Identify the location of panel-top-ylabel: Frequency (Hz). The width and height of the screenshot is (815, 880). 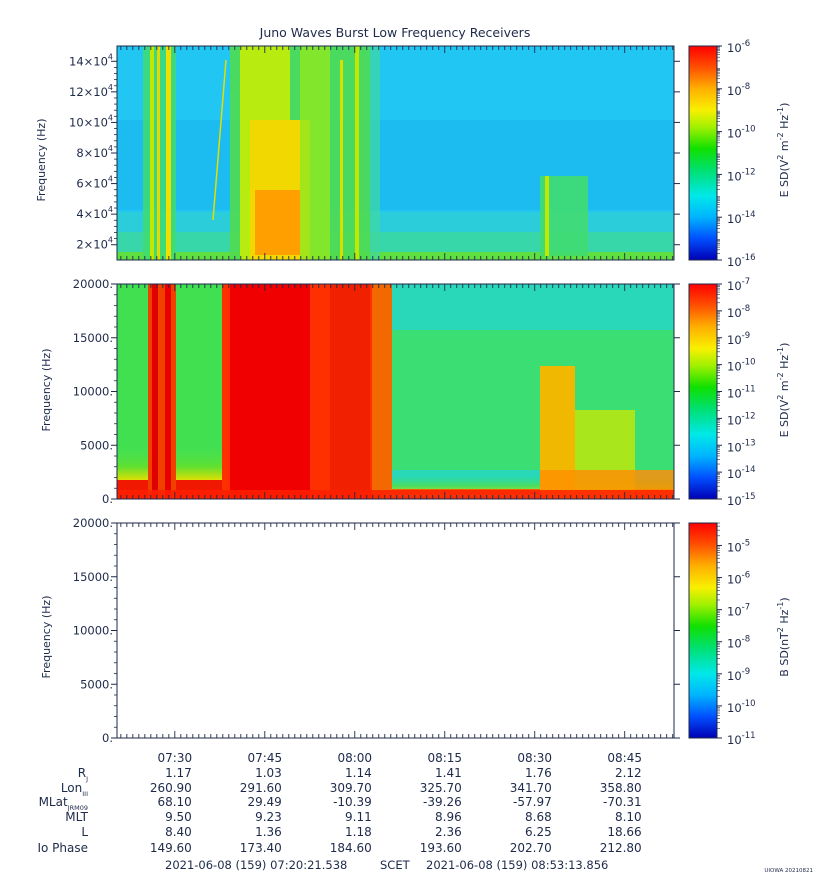
(41, 160).